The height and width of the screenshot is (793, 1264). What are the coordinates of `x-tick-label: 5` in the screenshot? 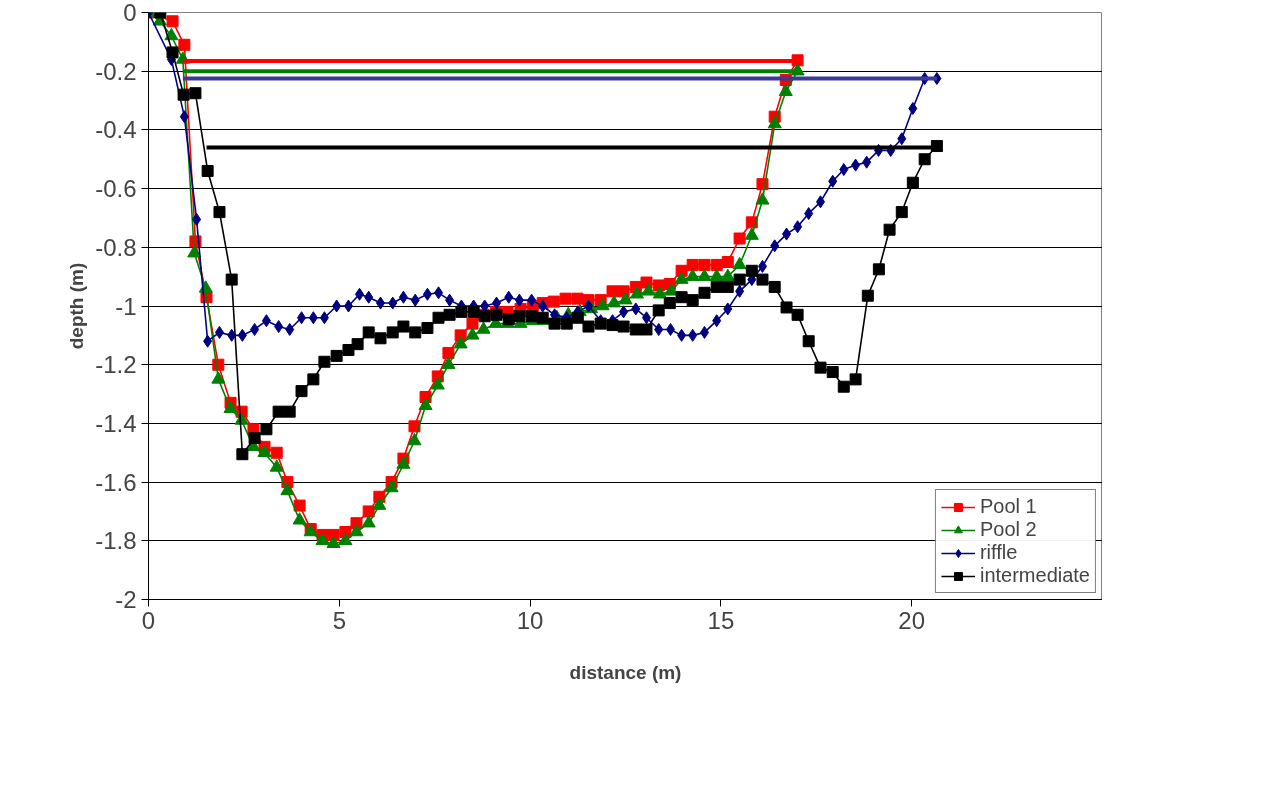 It's located at (339, 620).